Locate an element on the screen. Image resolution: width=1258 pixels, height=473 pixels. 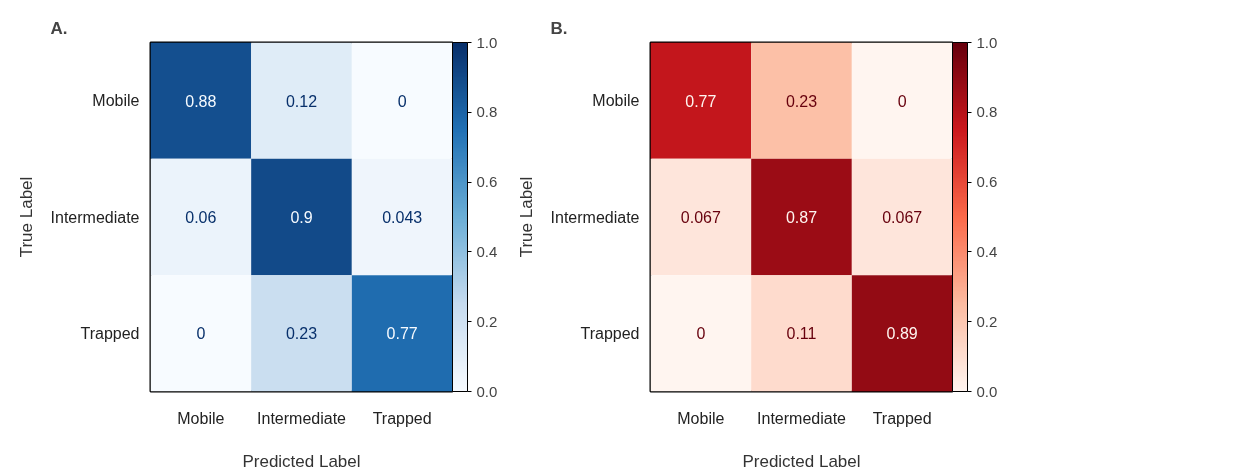
data-label: 0.043 is located at coordinates (402, 217).